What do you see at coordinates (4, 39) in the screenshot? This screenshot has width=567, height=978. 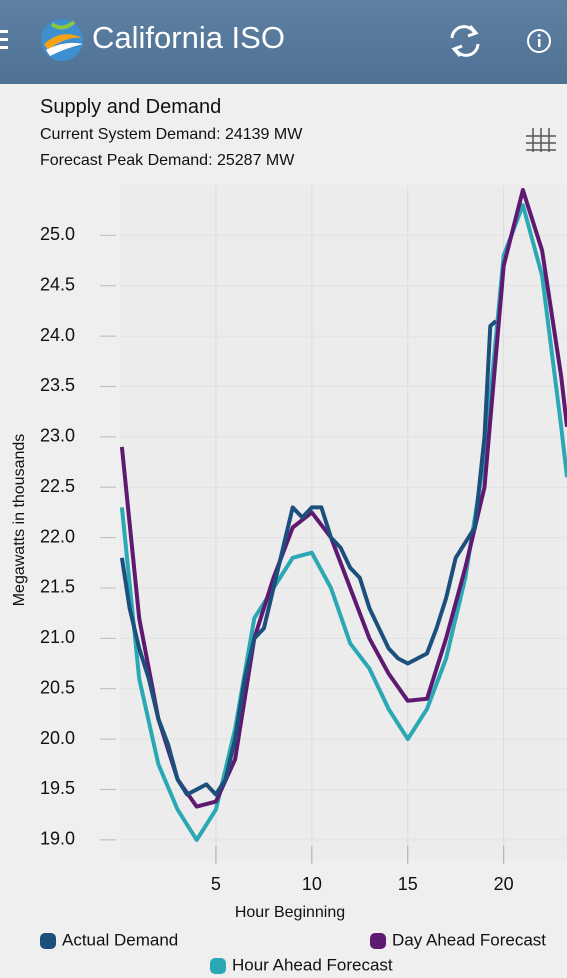 I see `menu-icon` at bounding box center [4, 39].